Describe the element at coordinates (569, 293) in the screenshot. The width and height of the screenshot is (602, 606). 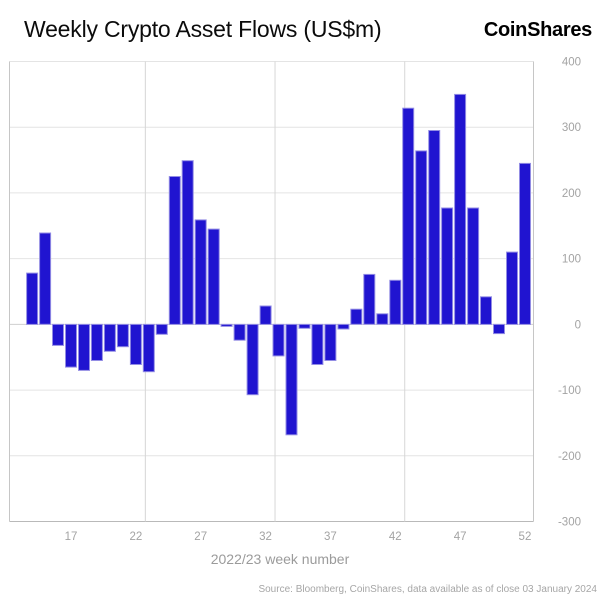
I see `y-axis-labels: 400 300 200 100 0 -100 -200 -300` at that location.